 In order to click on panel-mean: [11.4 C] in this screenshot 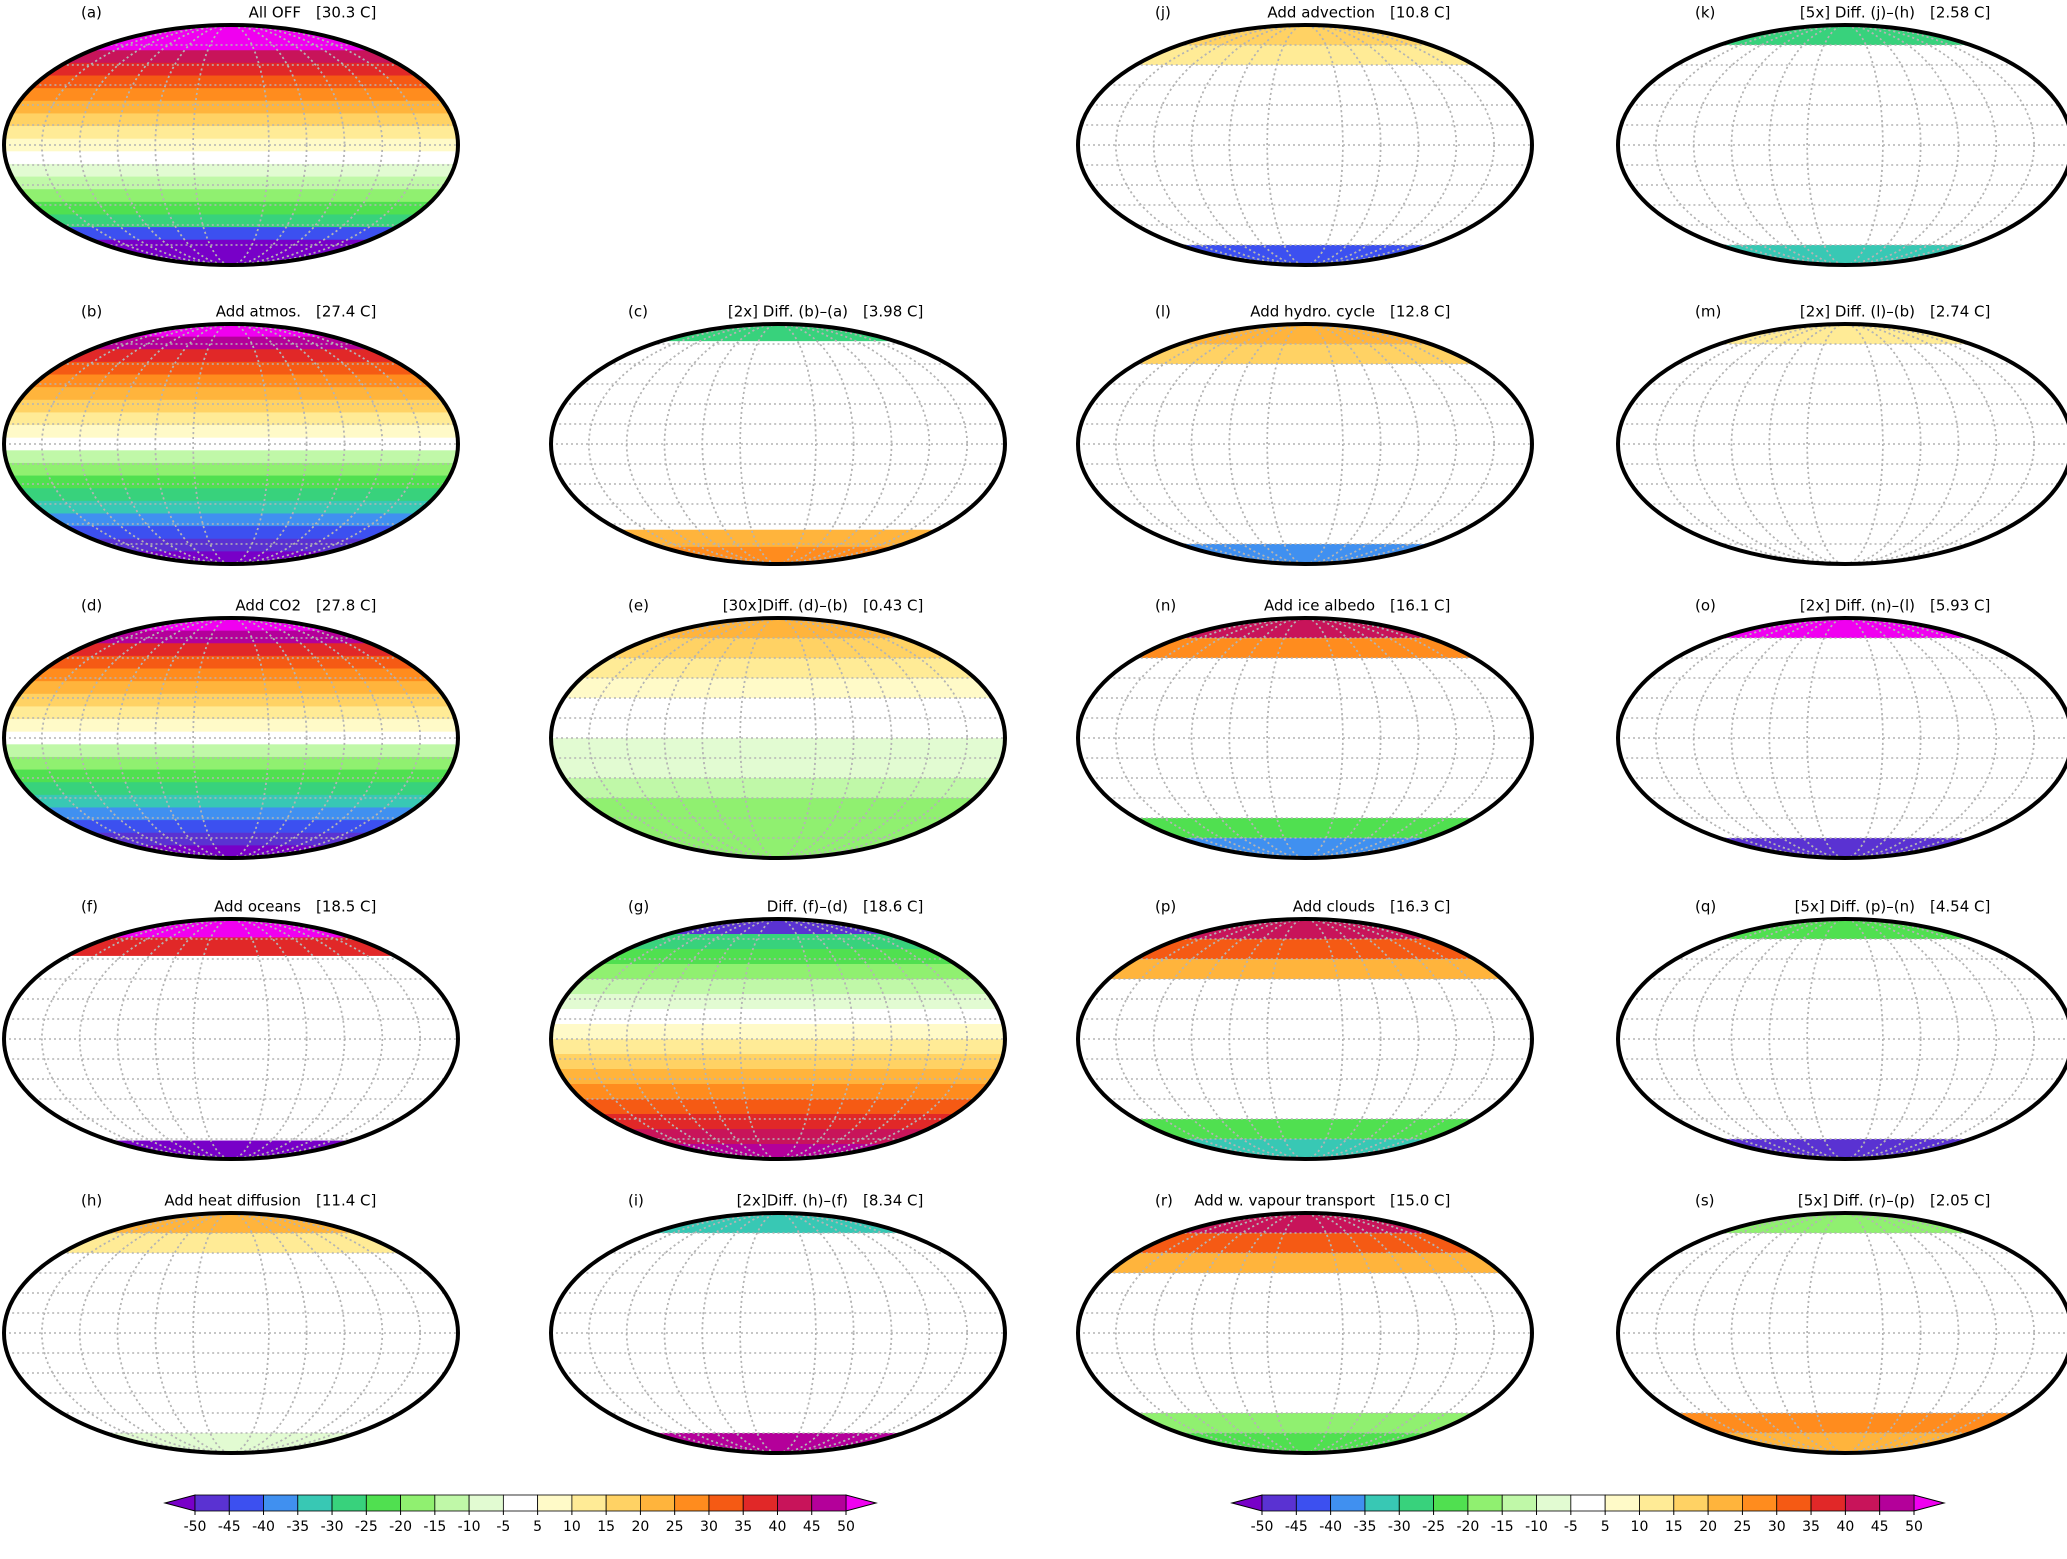, I will do `click(346, 1201)`.